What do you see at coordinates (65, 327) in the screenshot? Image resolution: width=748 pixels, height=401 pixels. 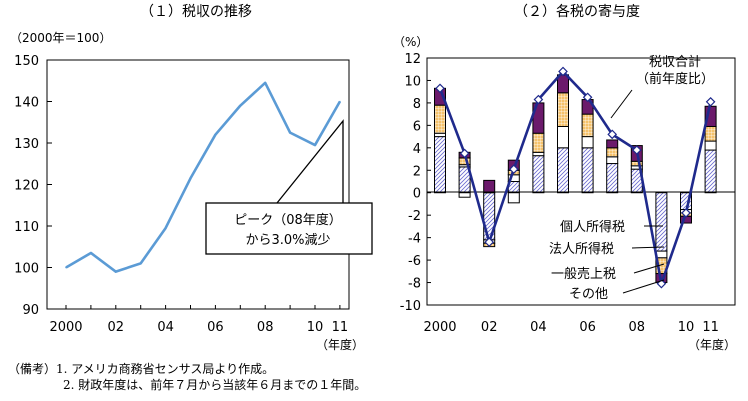 I see `chart1-x-tick-label: 2000` at bounding box center [65, 327].